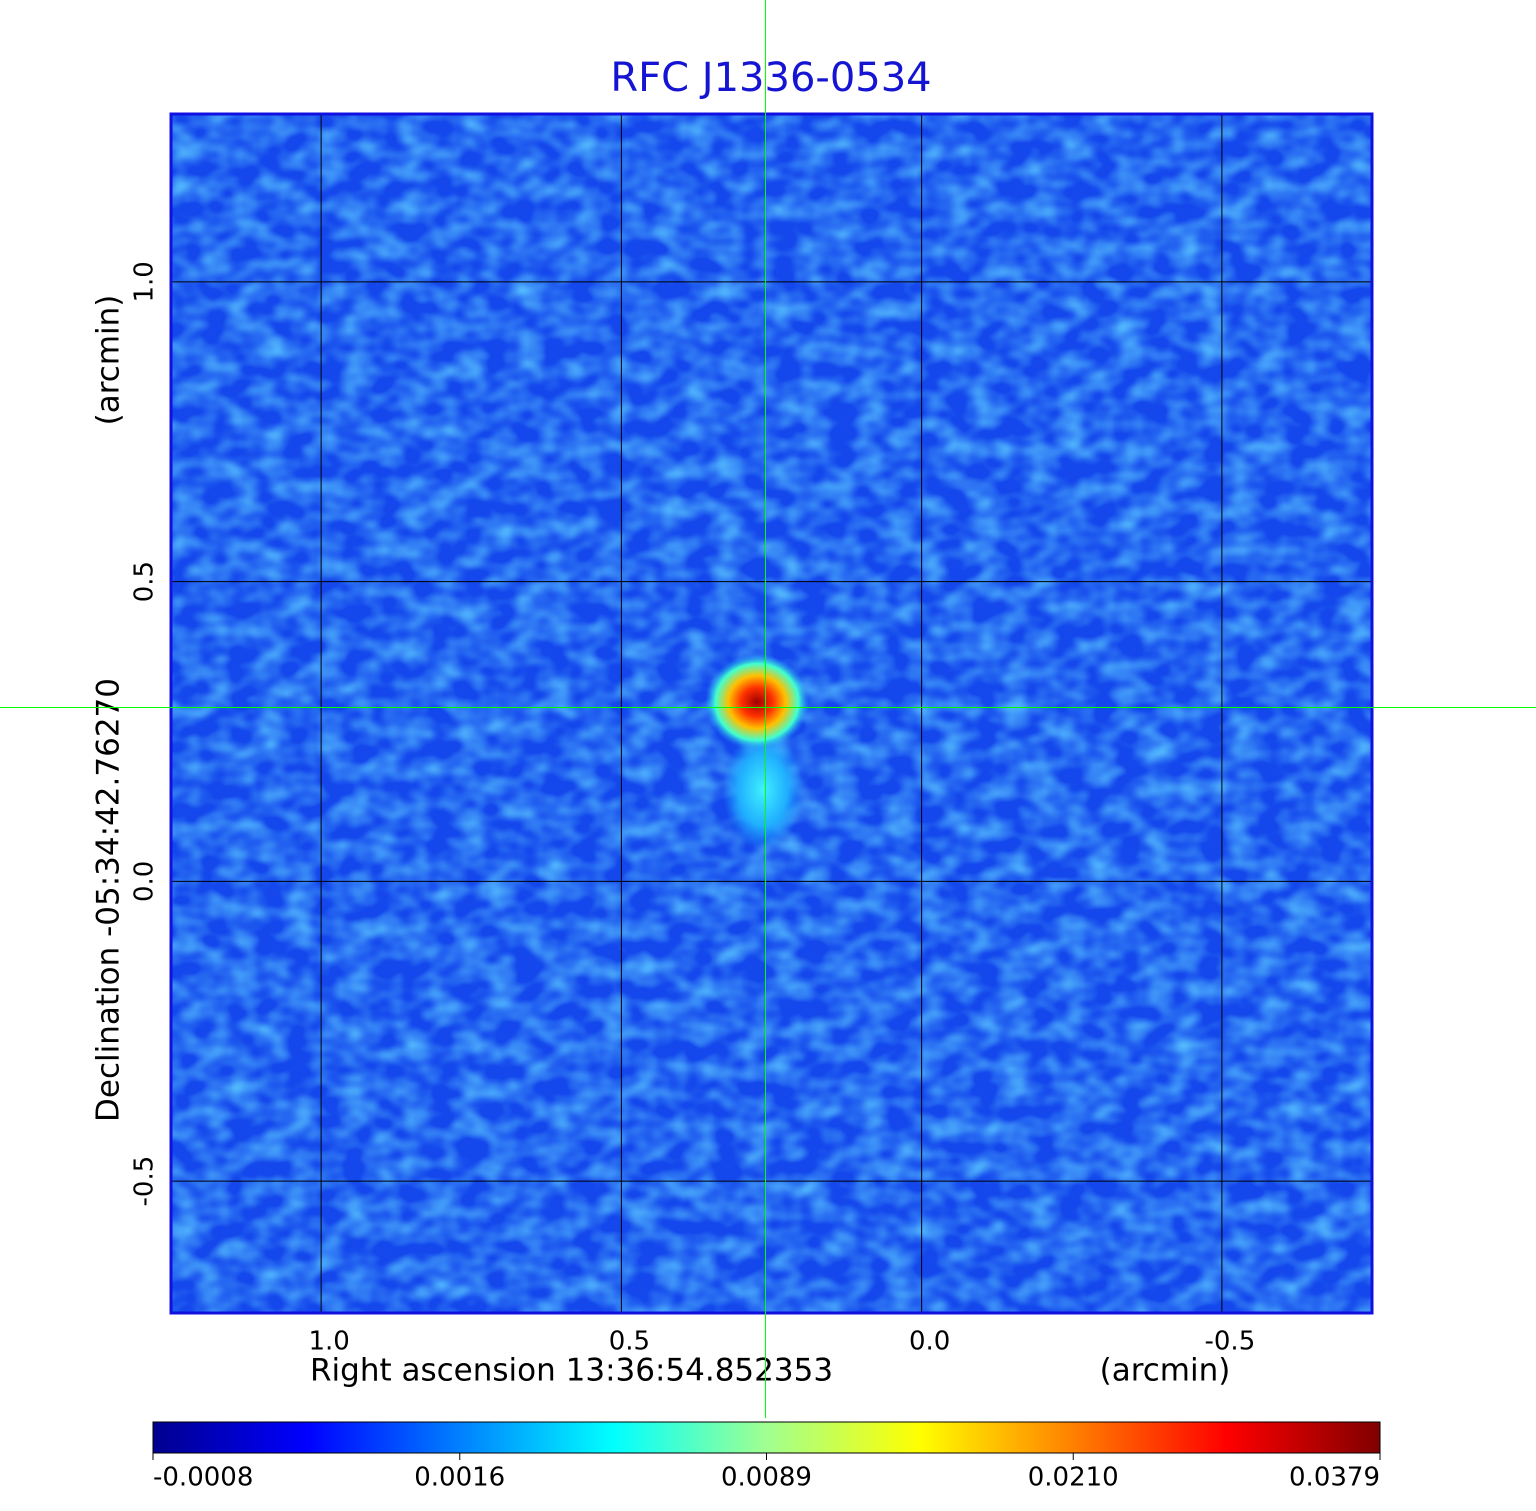 Image resolution: width=1536 pixels, height=1511 pixels. Describe the element at coordinates (571, 1371) in the screenshot. I see `x-axis-label: Right ascension 13:36:54.852353` at that location.